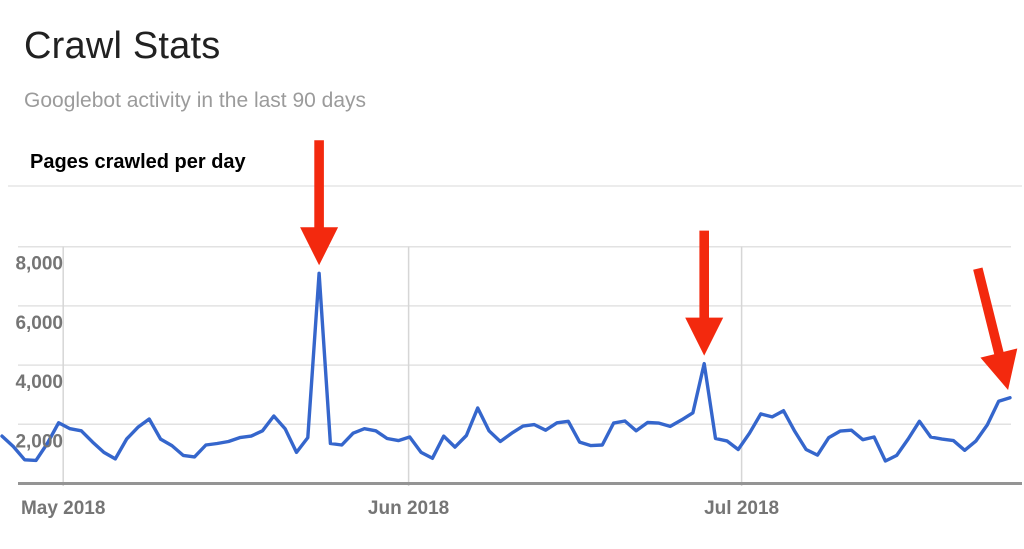 This screenshot has width=1024, height=549. I want to click on y-axis-label: 6,000, so click(39, 323).